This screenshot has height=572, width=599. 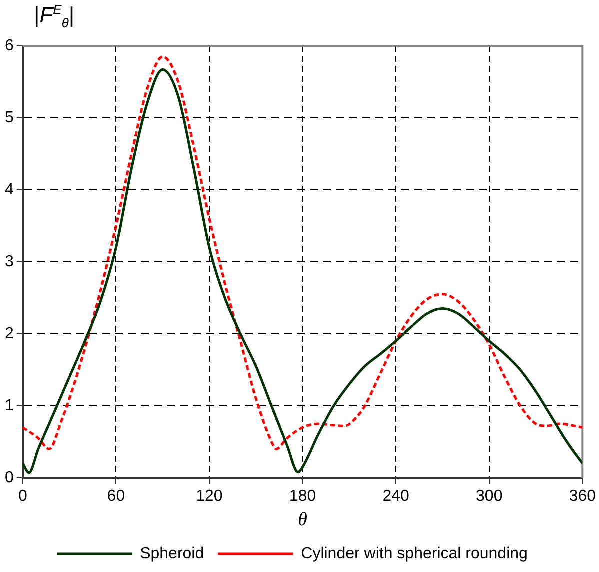 I want to click on y-tick-label: 1, so click(x=9, y=405).